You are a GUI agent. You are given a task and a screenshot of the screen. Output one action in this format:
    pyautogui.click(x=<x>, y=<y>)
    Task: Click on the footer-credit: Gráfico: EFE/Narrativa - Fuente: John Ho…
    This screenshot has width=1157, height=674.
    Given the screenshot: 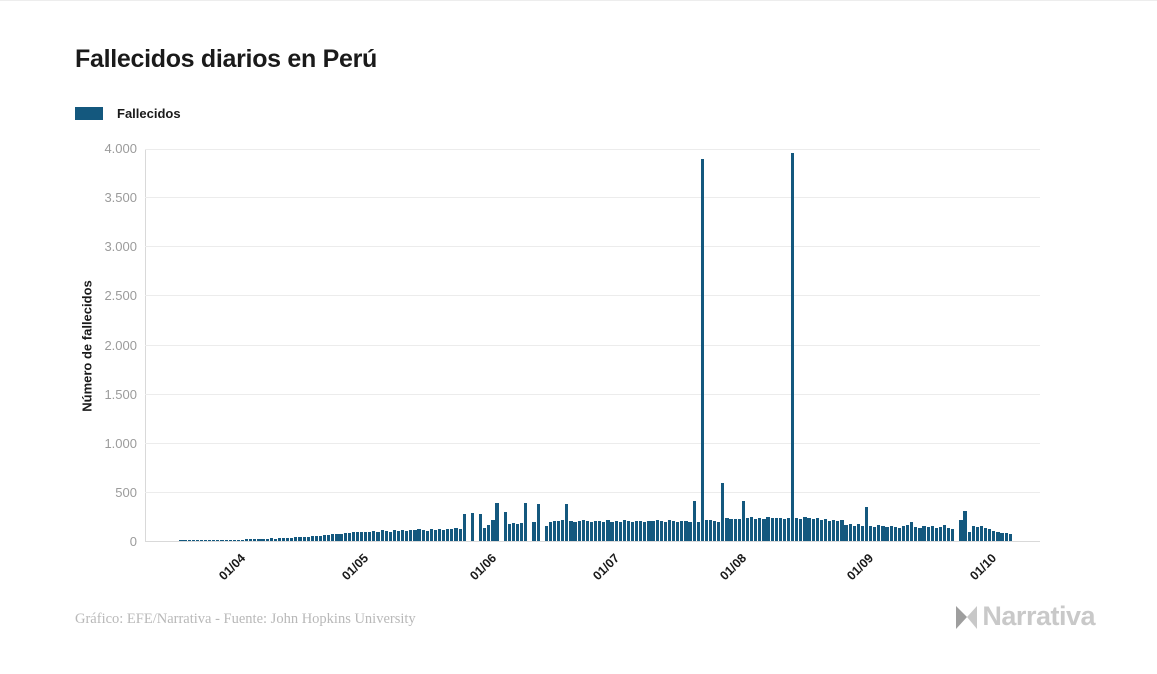 What is the action you would take?
    pyautogui.click(x=245, y=619)
    